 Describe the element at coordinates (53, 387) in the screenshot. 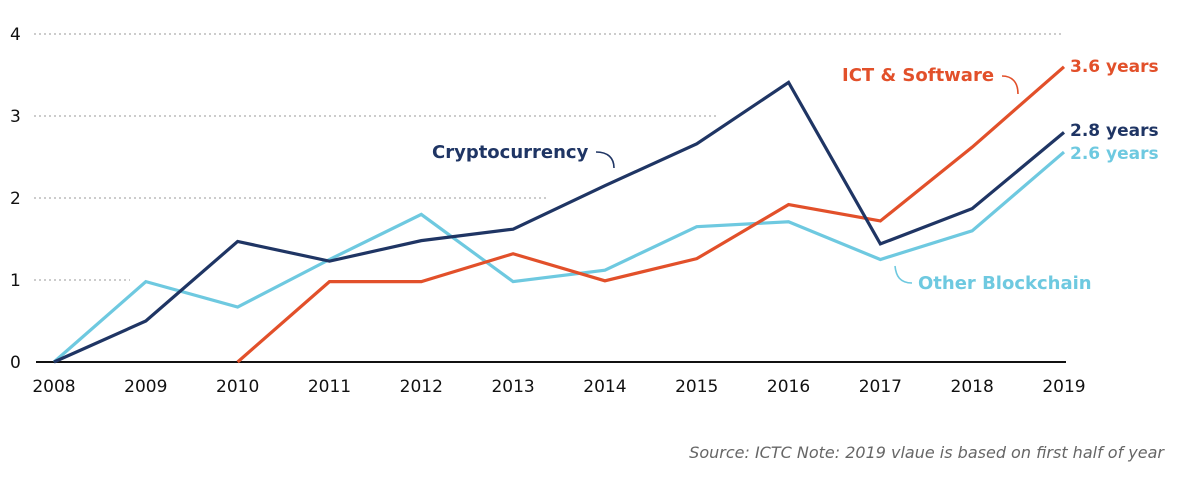

I see `x-tick-label: 2008` at that location.